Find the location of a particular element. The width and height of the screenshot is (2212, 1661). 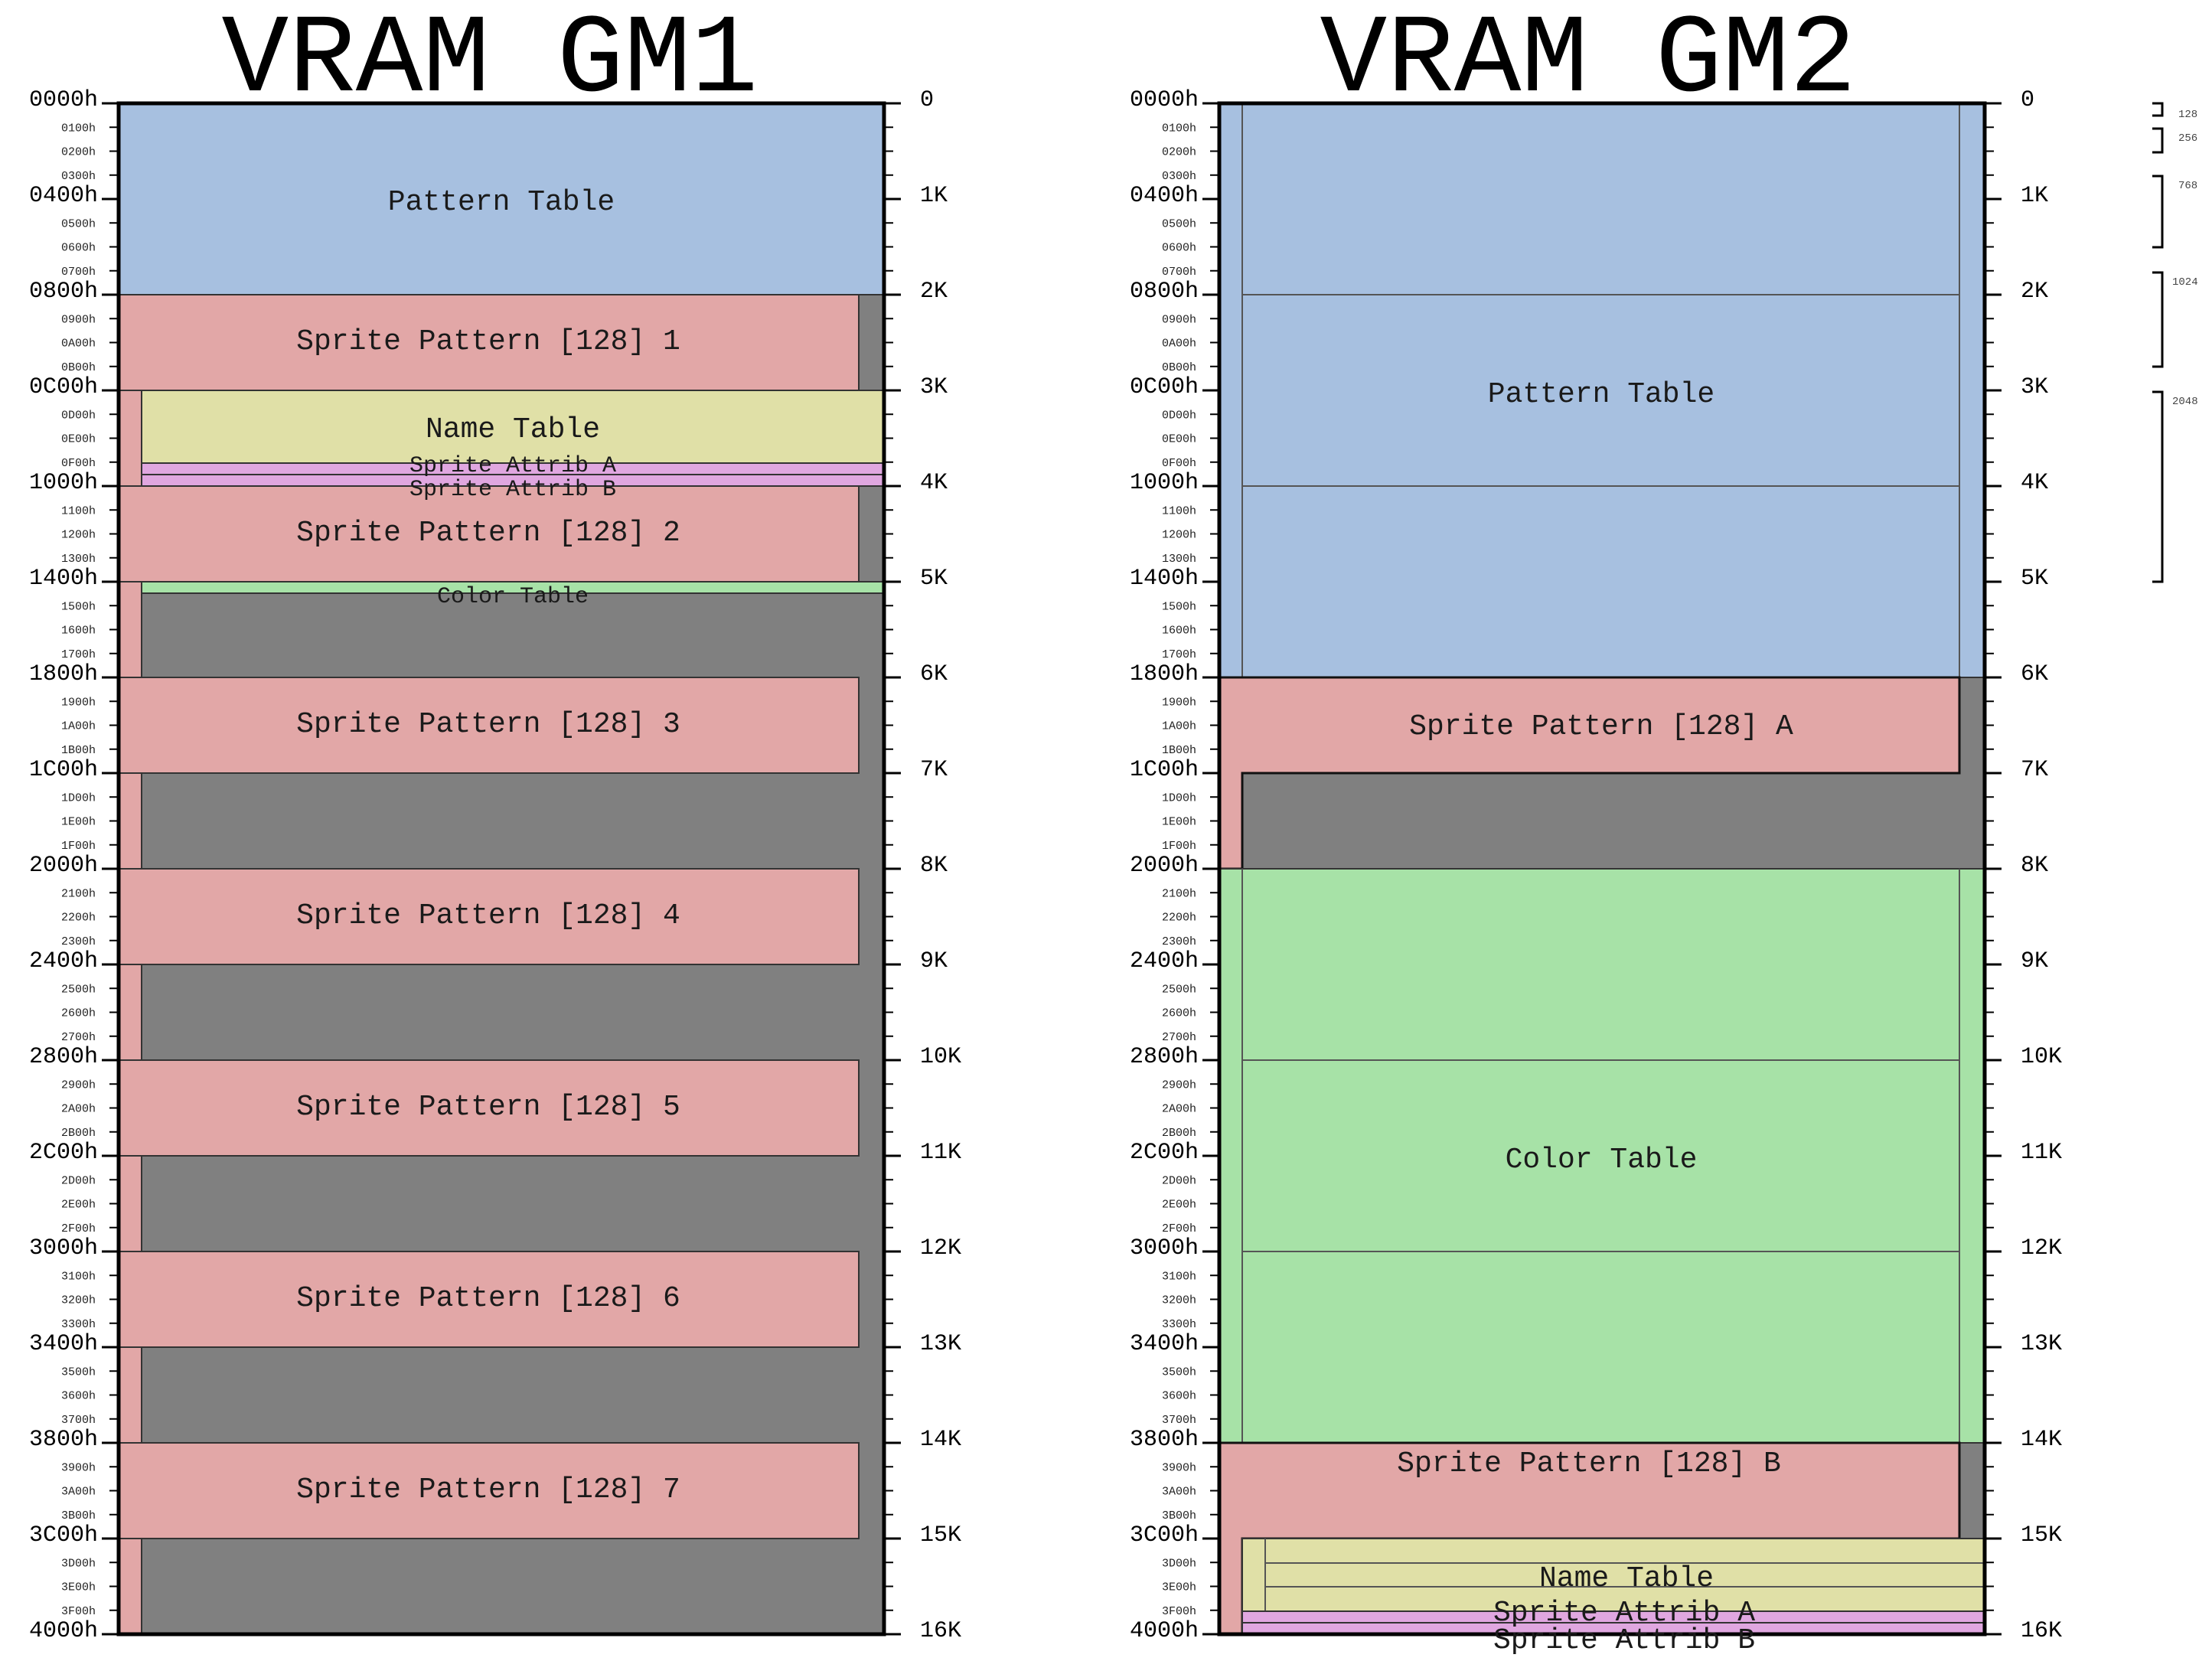

gm2-size-label: 2K is located at coordinates (2034, 292).